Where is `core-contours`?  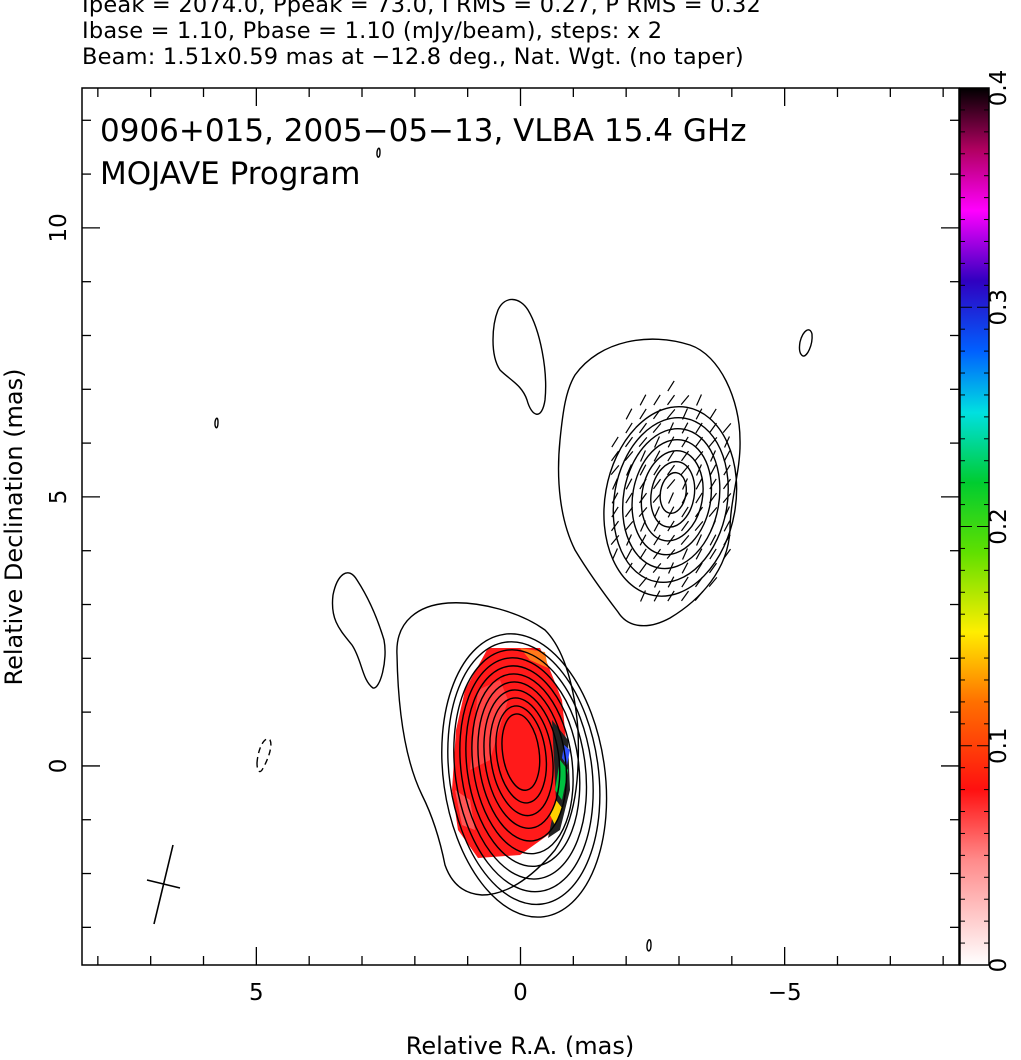 core-contours is located at coordinates (524, 775).